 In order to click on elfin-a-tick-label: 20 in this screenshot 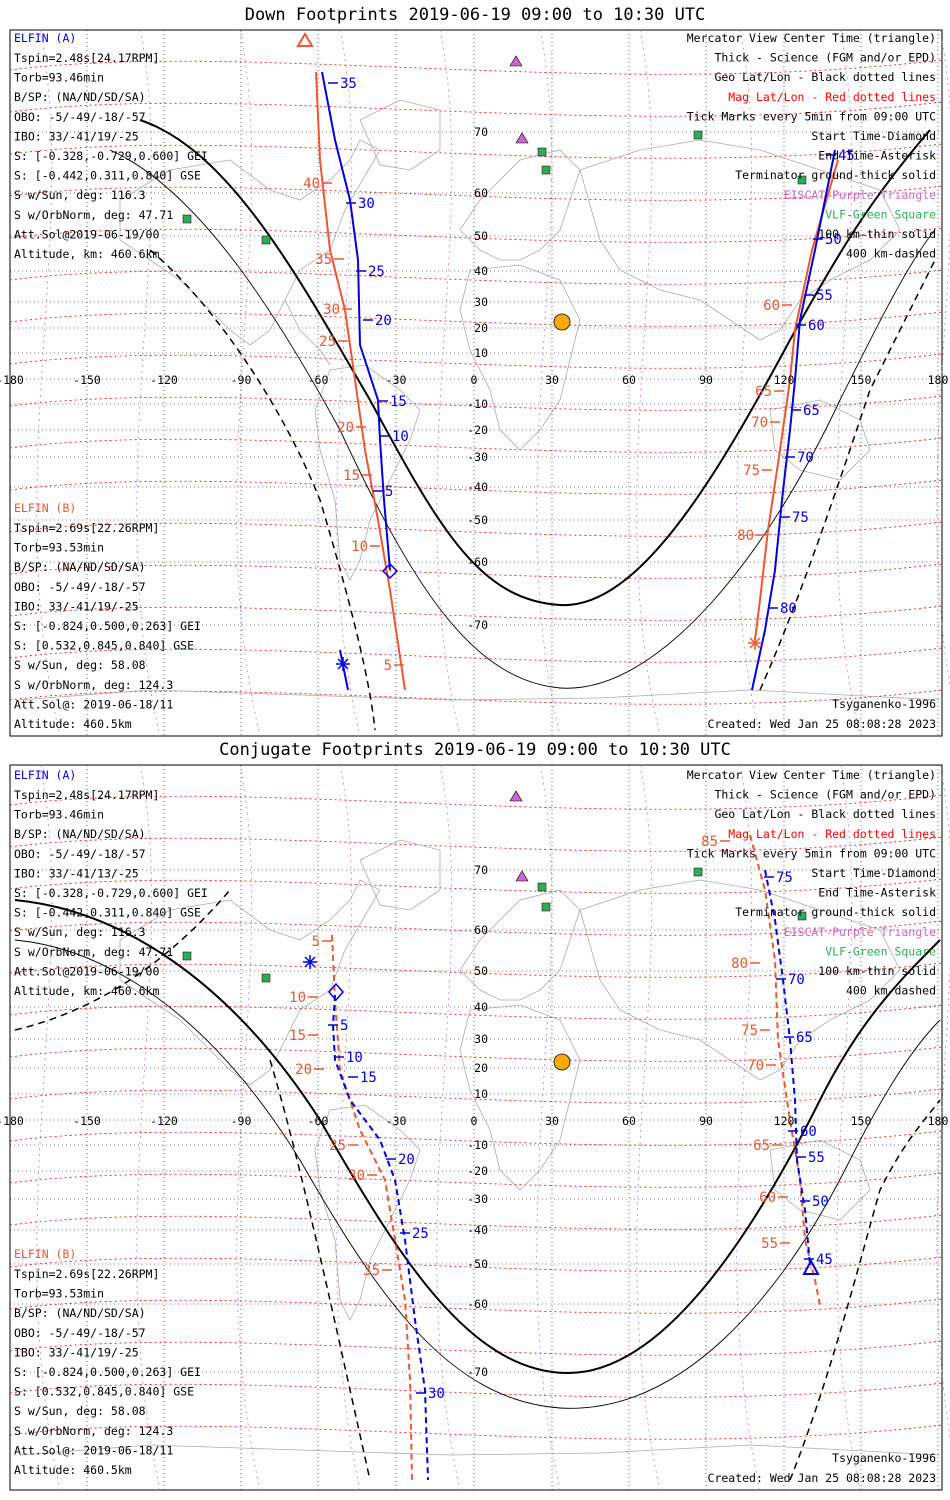, I will do `click(406, 1160)`.